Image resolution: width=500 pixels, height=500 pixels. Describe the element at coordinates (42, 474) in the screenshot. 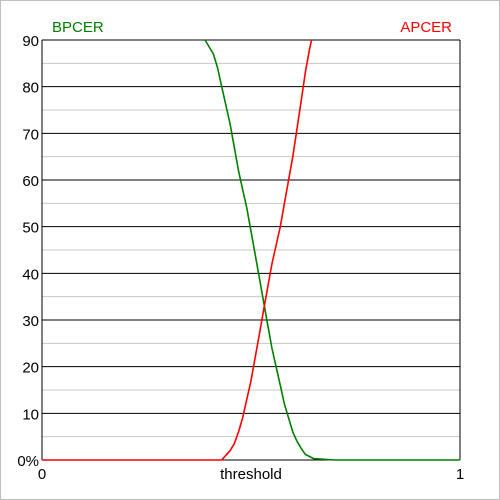

I see `x-tick-label: 0` at that location.